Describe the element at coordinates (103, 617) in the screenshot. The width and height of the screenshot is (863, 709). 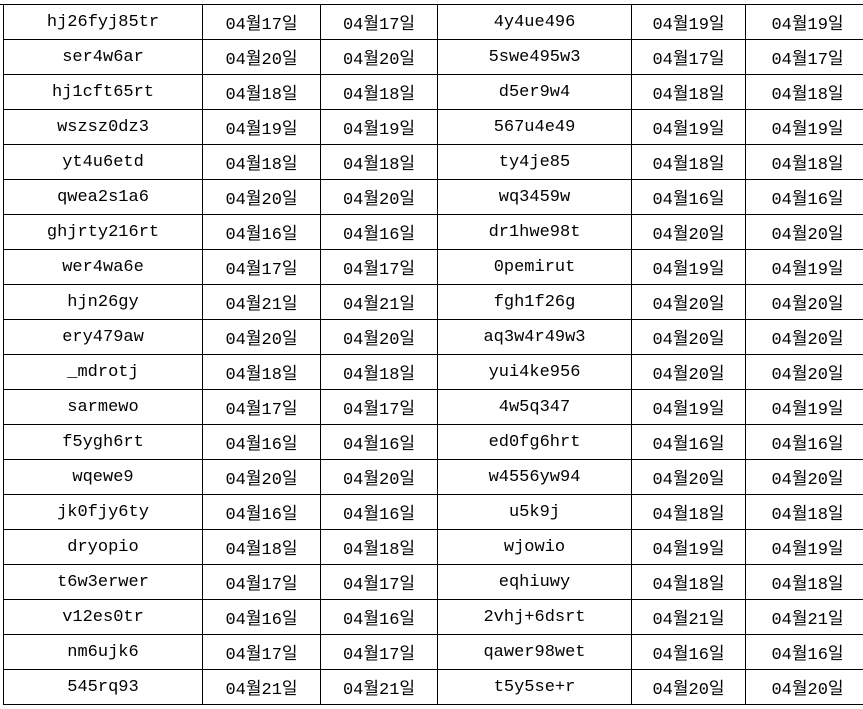
I see `table-cell: v12es0tr` at that location.